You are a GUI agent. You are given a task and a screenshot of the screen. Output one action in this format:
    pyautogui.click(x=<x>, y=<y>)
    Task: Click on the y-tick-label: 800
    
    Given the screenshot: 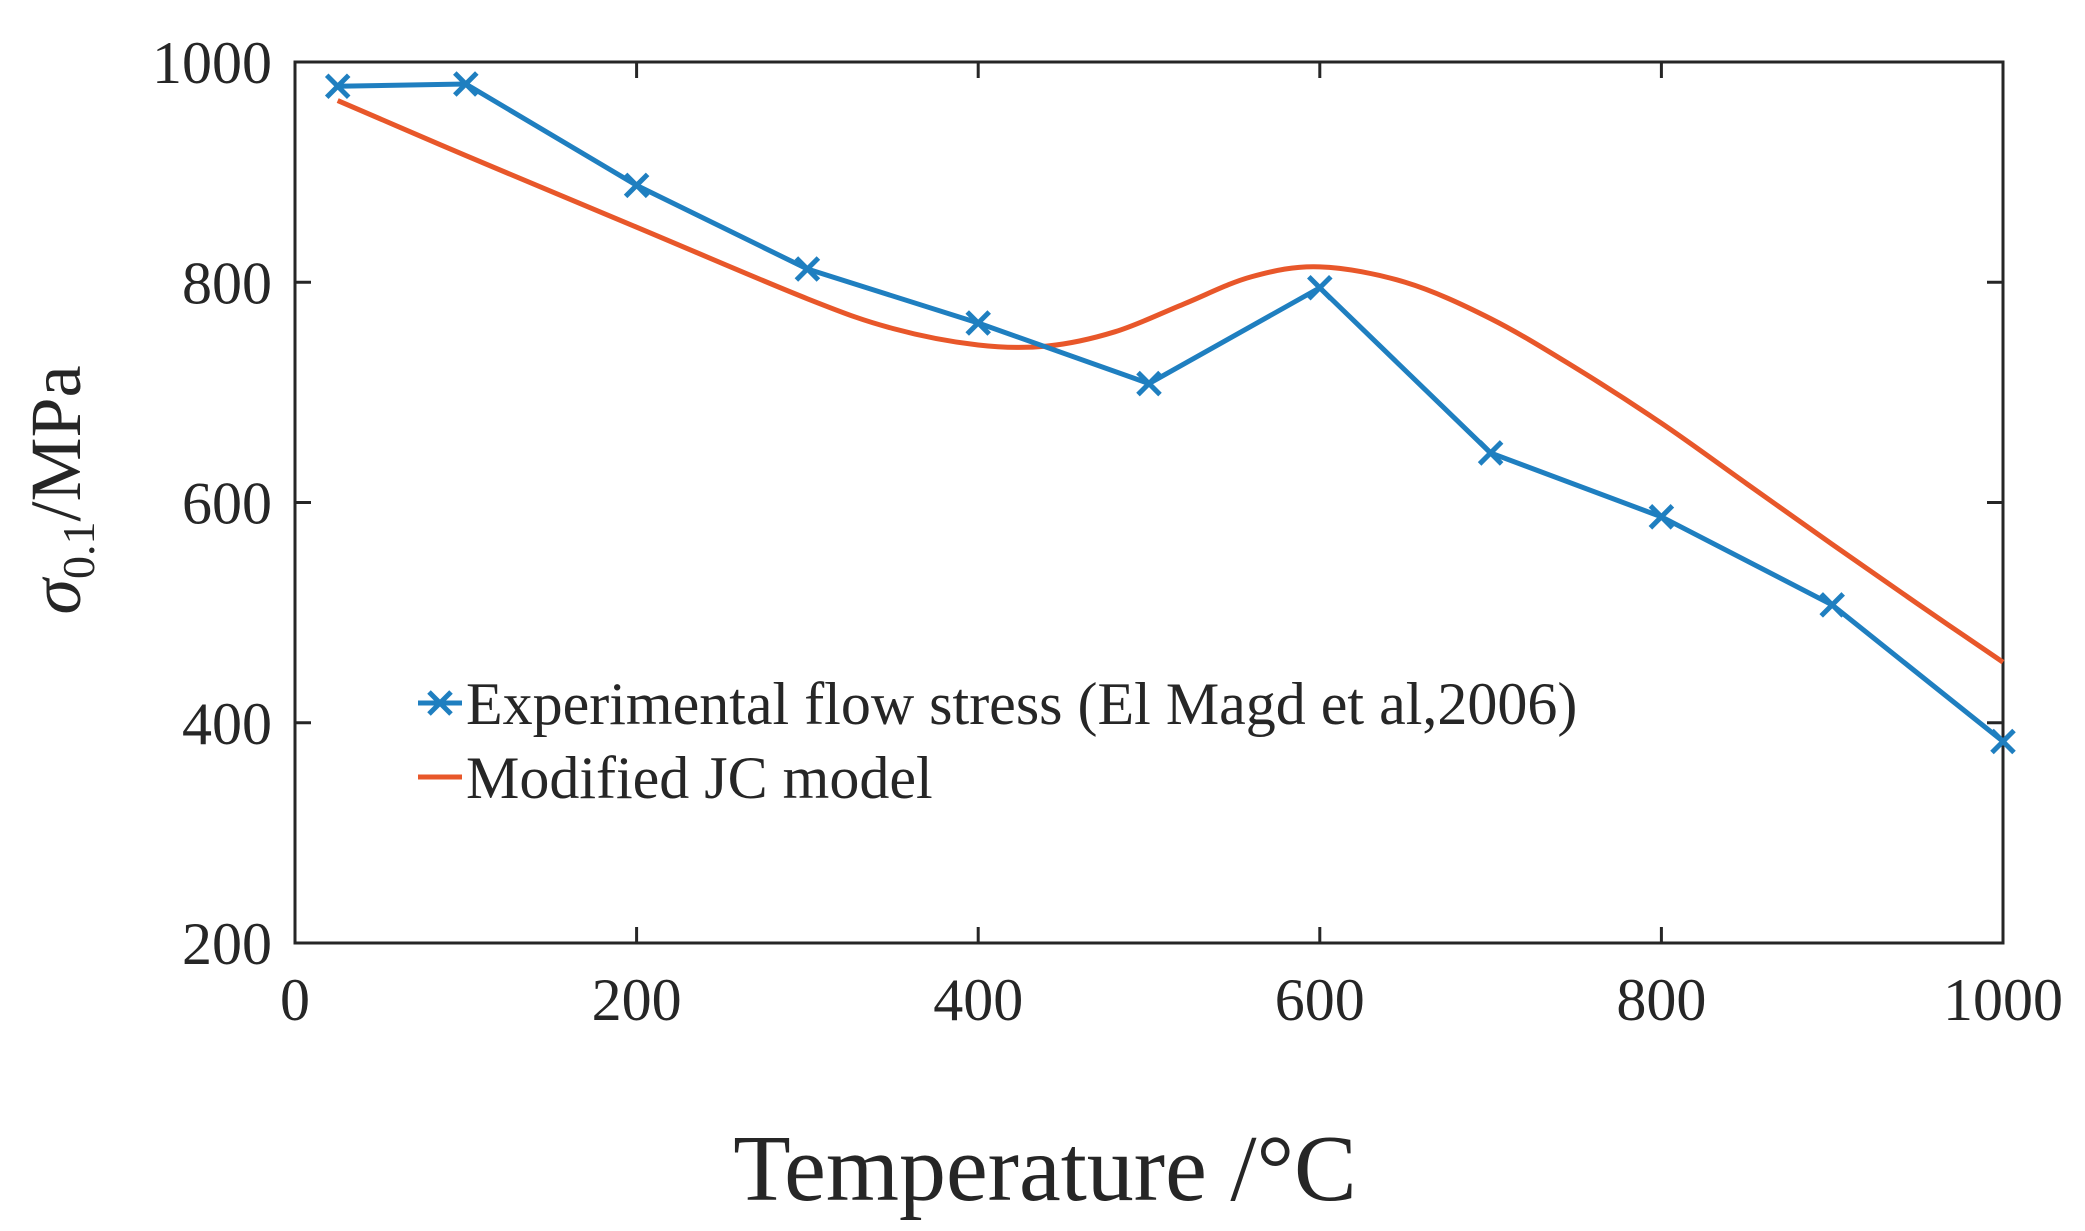 What is the action you would take?
    pyautogui.click(x=227, y=283)
    